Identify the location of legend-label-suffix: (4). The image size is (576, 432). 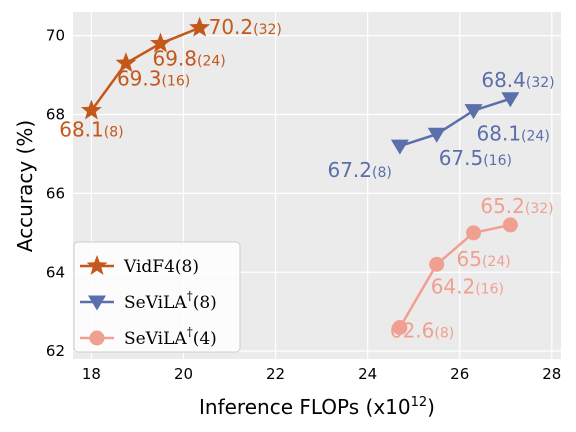
(205, 339).